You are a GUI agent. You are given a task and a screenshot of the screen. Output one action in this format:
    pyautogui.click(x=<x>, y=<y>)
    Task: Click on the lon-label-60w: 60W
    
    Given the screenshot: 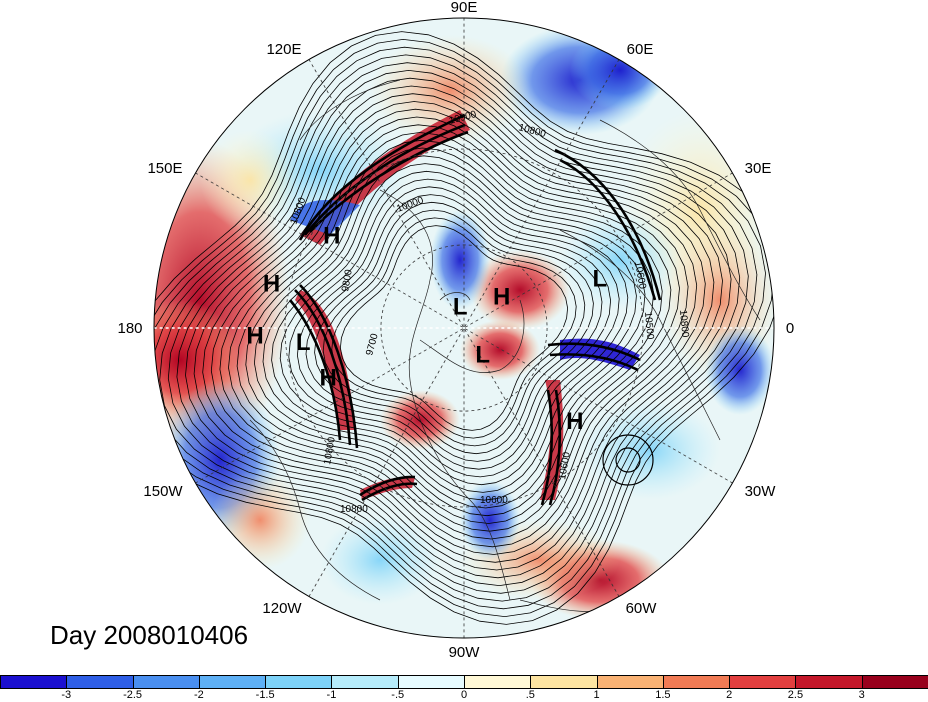 What is the action you would take?
    pyautogui.click(x=642, y=608)
    